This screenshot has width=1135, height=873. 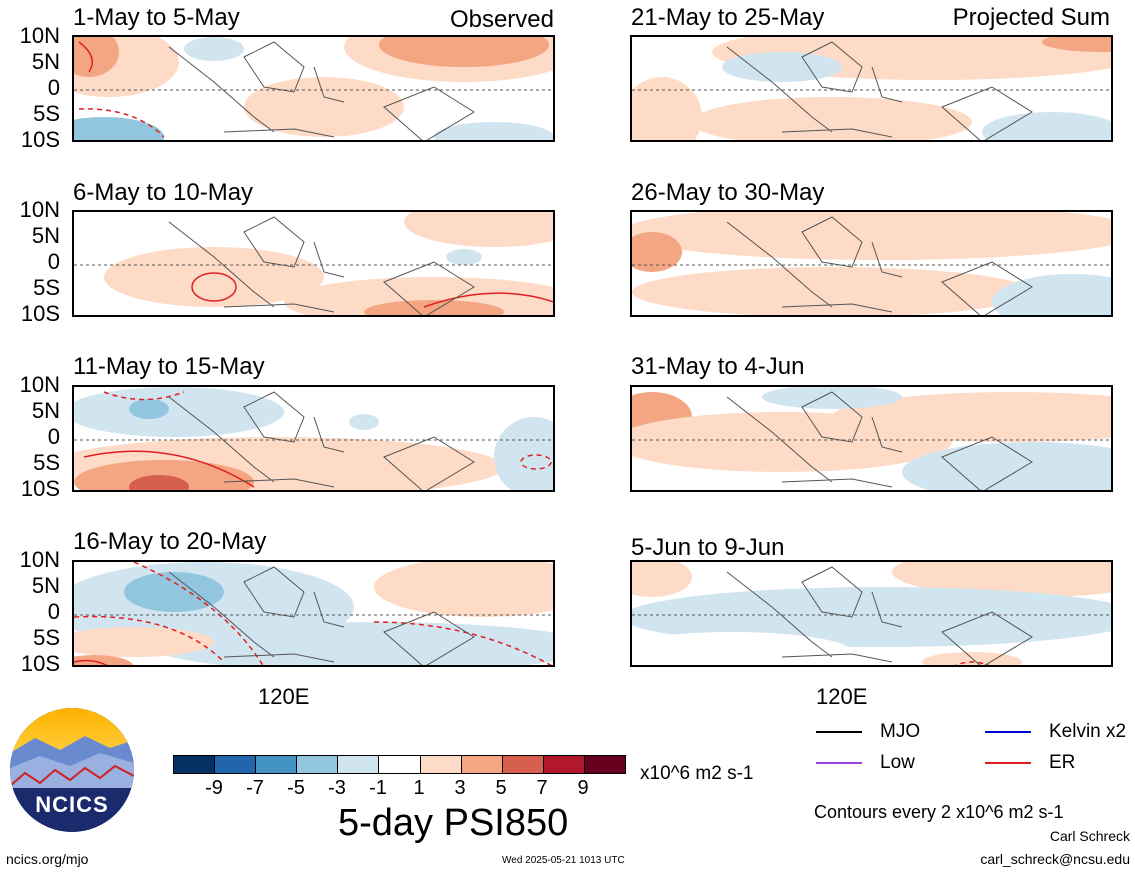 I want to click on panel-title-5: 21-May to 25-May, so click(x=728, y=17).